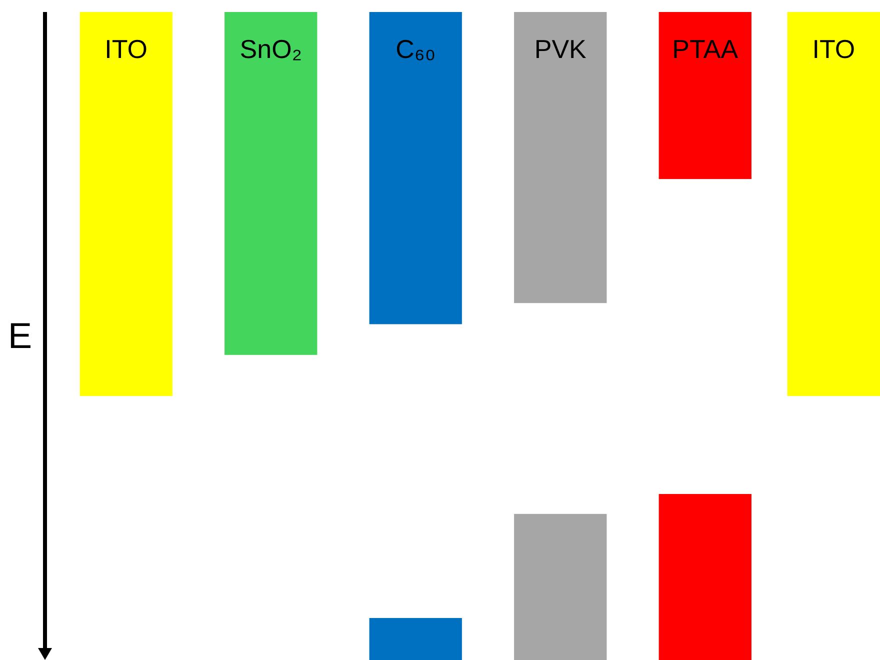 The height and width of the screenshot is (660, 880). I want to click on y-axis-title: E, so click(20, 335).